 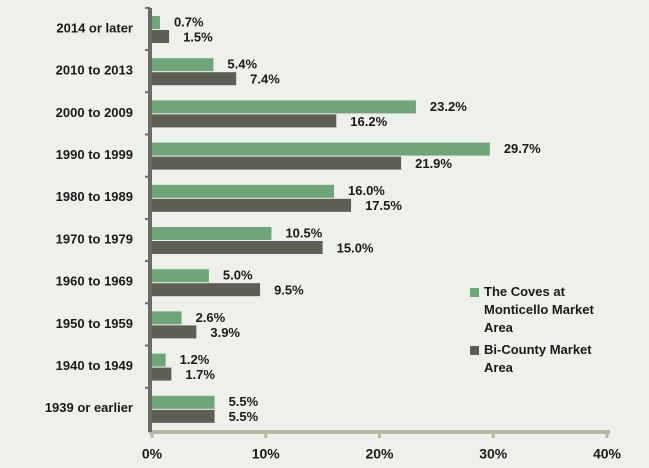 I want to click on value-label: 21.9%, so click(x=433, y=163).